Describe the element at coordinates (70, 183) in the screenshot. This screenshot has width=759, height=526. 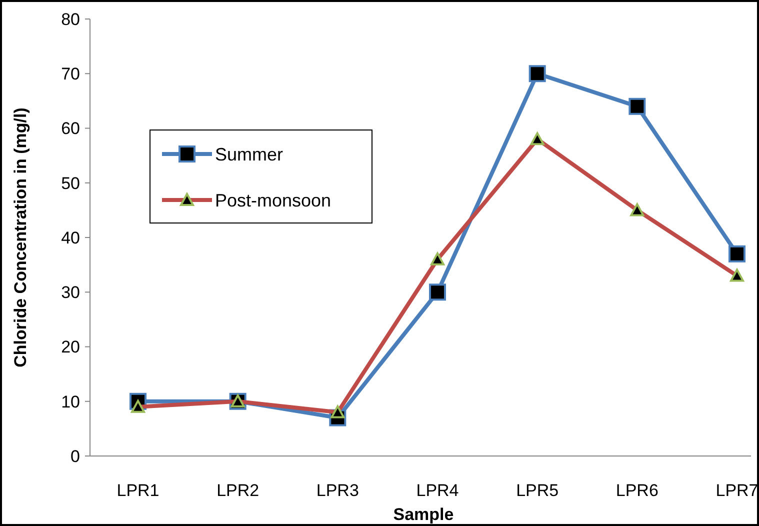
I see `y-tick-label: 50` at that location.